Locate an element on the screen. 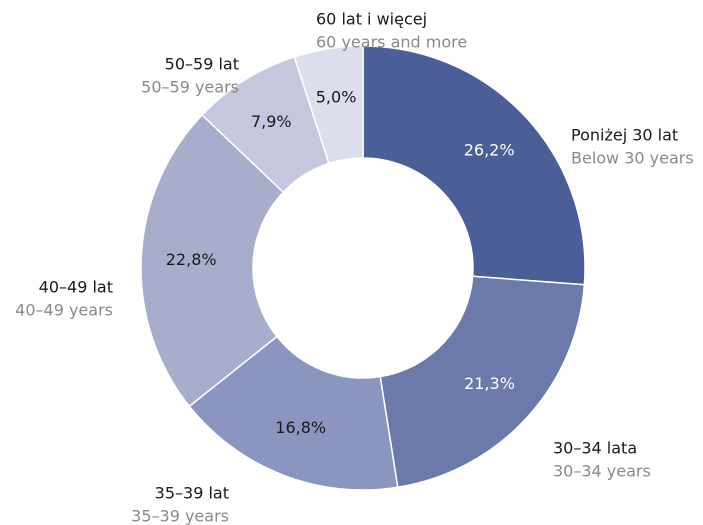  category-label-en: Below 30 years is located at coordinates (632, 158).